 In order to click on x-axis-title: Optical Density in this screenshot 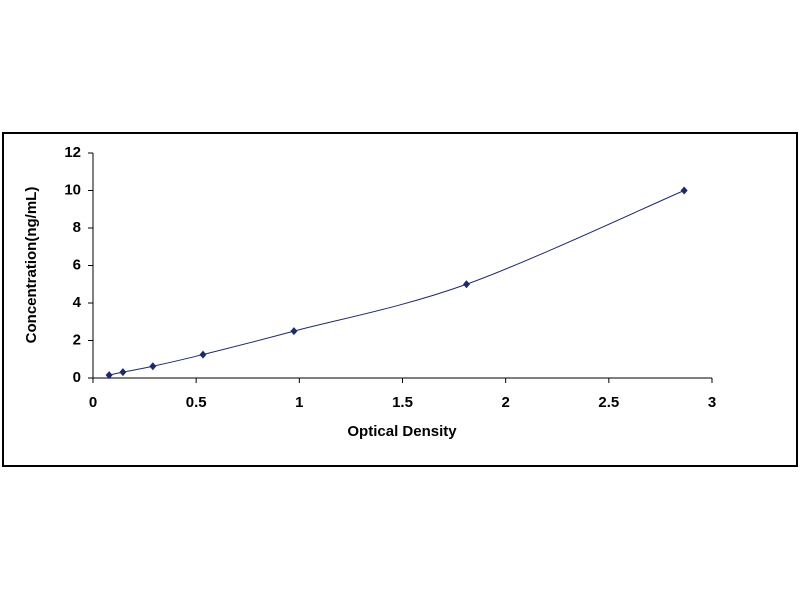, I will do `click(402, 431)`.